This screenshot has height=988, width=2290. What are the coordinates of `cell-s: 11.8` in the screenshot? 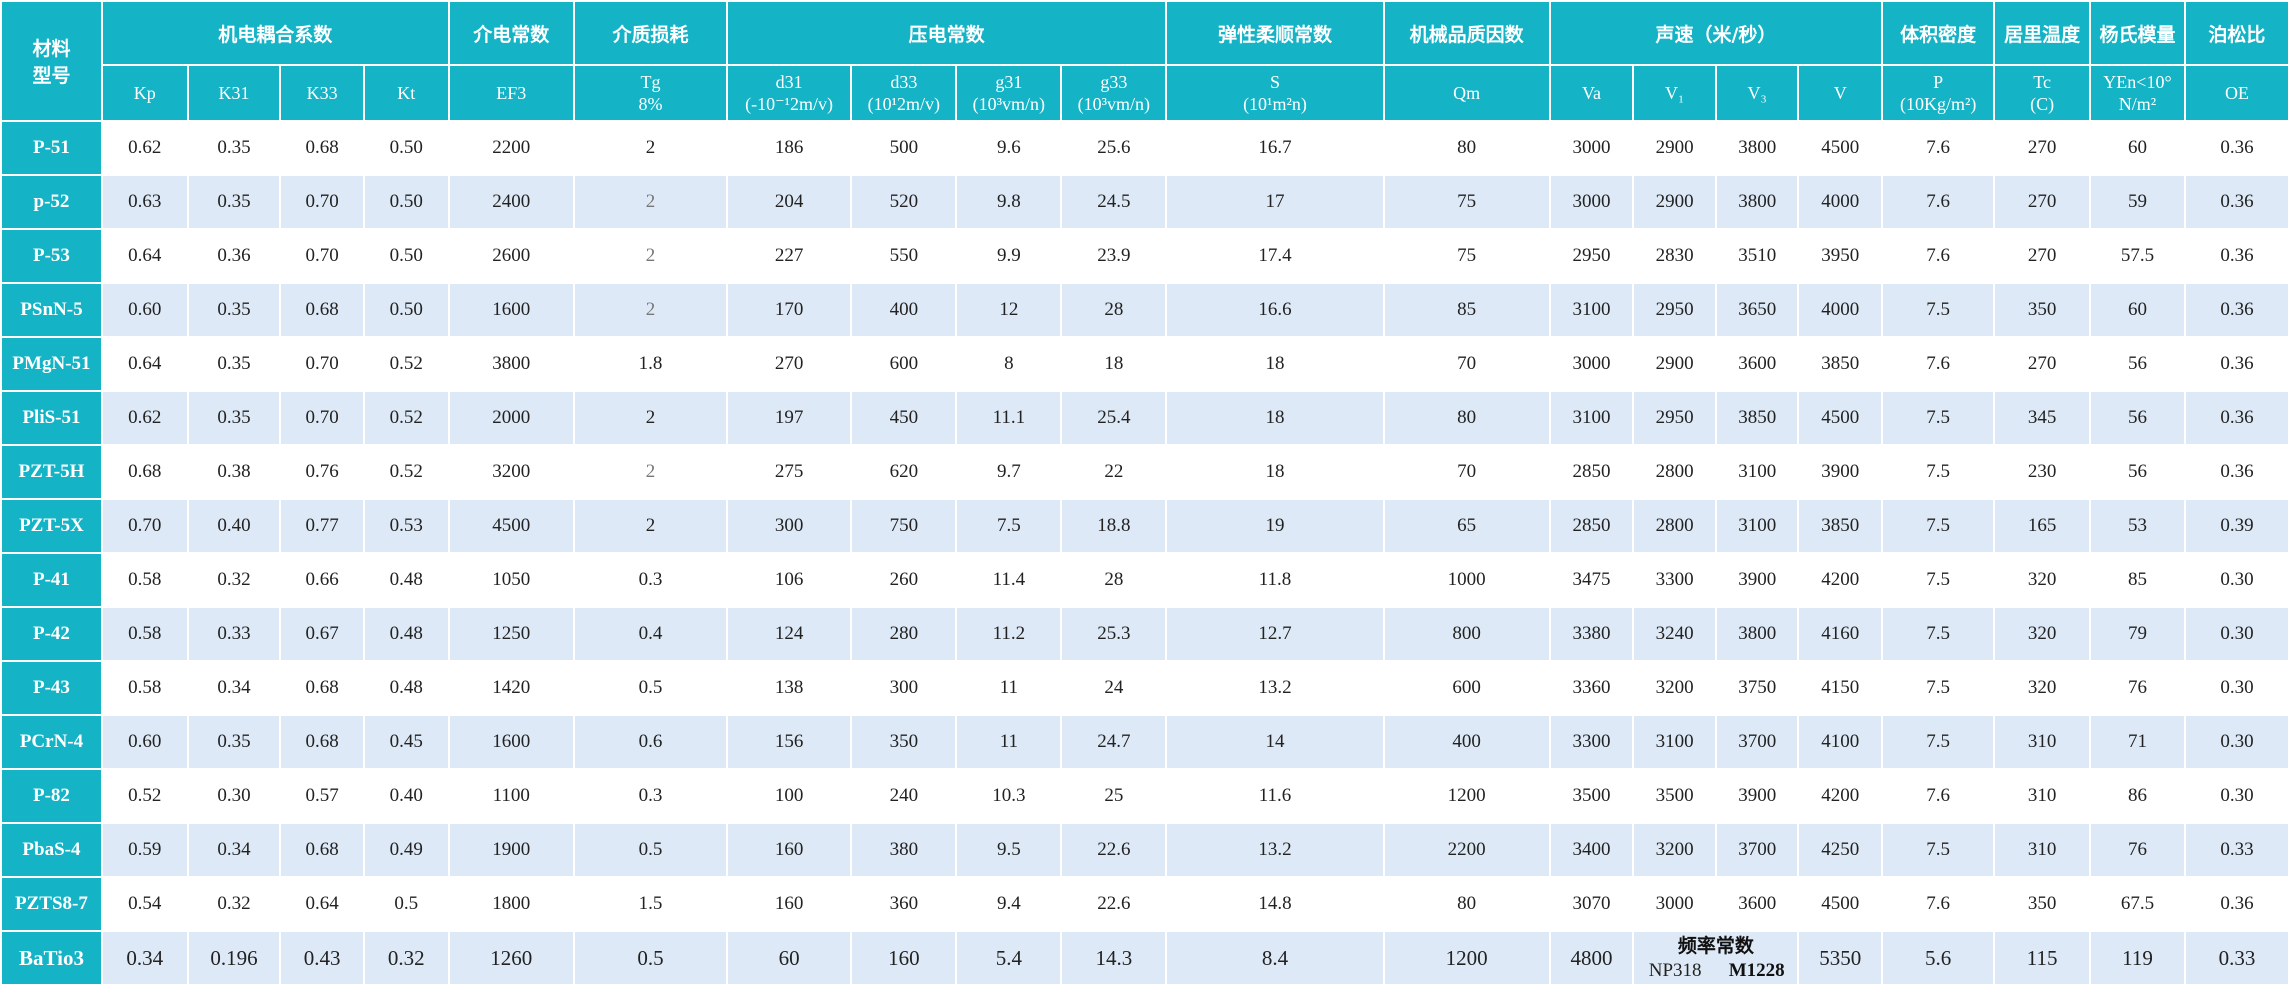 It's located at (1275, 580).